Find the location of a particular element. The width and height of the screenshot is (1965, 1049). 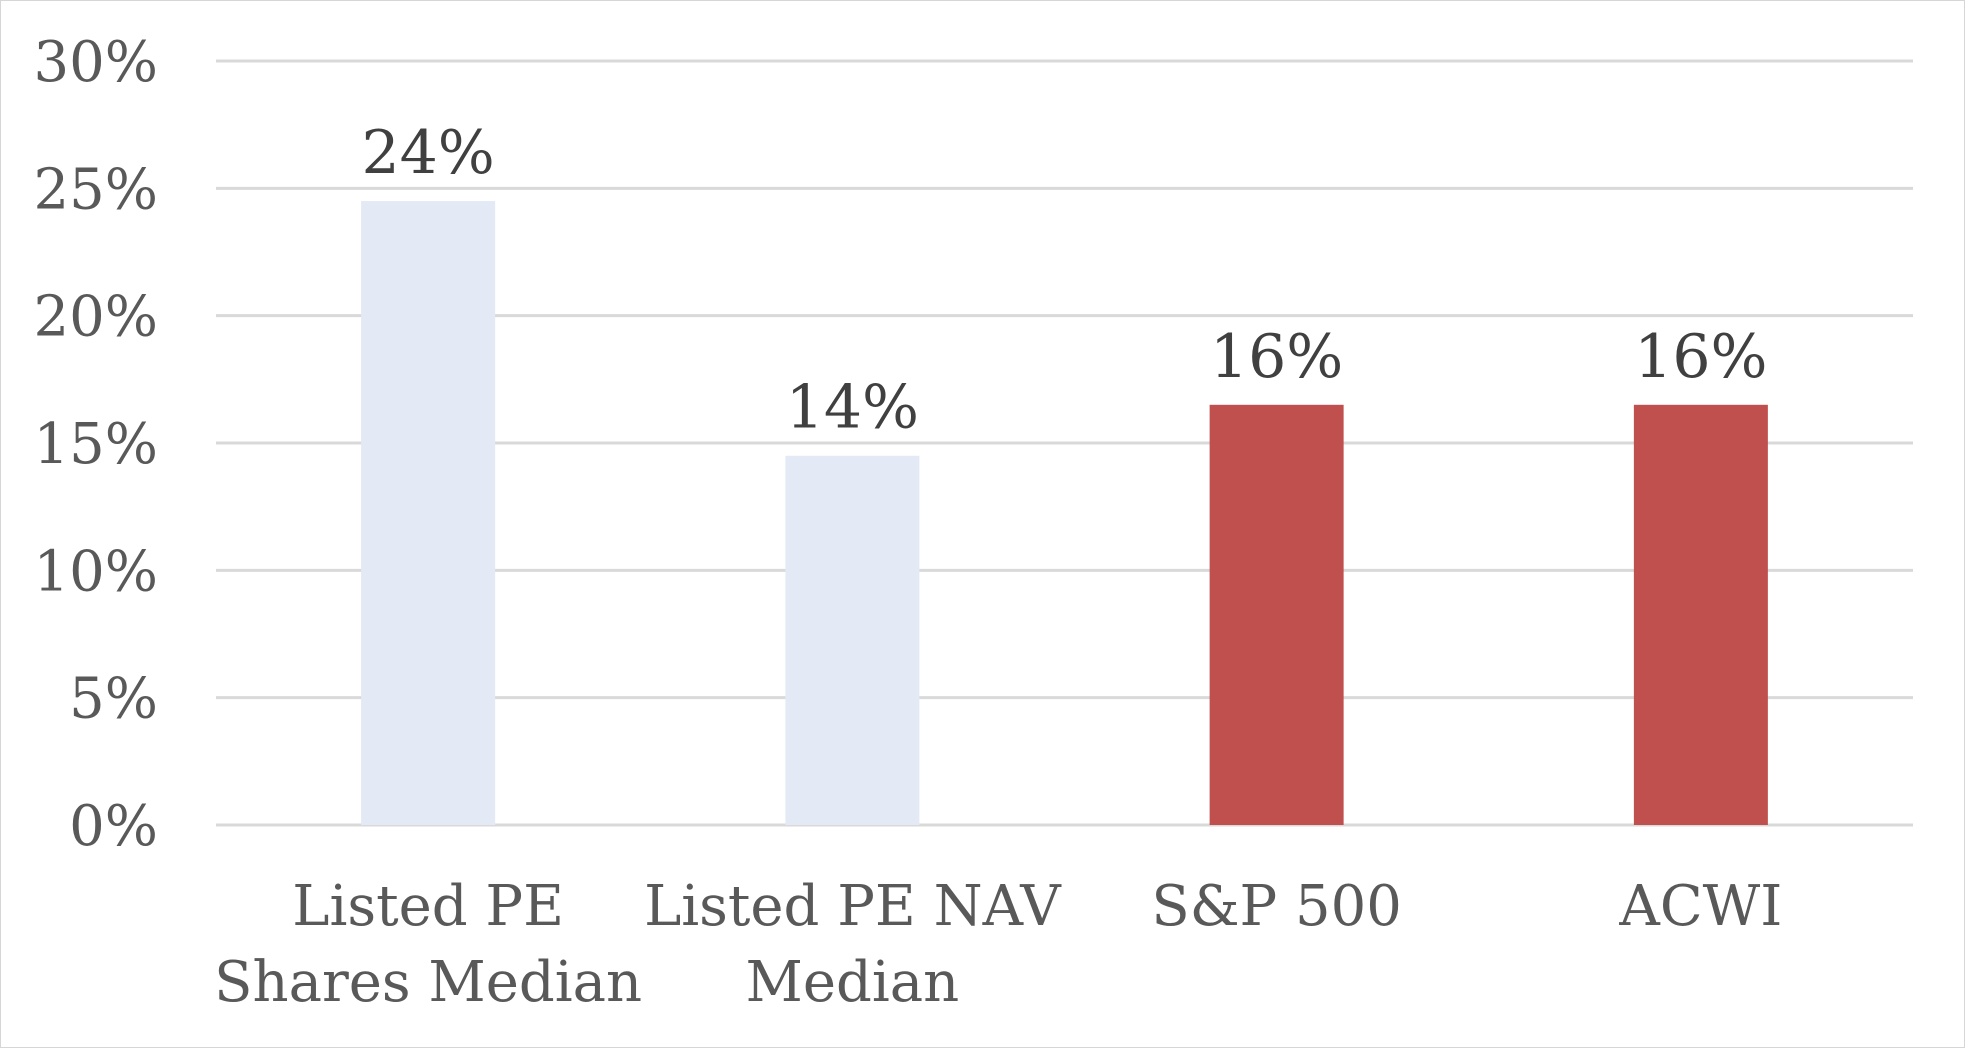

y-tick-label: 0% is located at coordinates (113, 826).